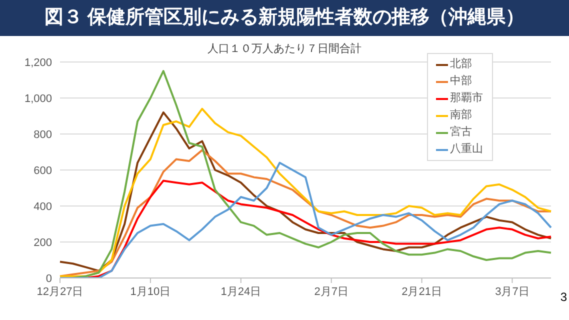  What do you see at coordinates (331, 292) in the screenshot?
I see `x-tick-label: 2月7日` at bounding box center [331, 292].